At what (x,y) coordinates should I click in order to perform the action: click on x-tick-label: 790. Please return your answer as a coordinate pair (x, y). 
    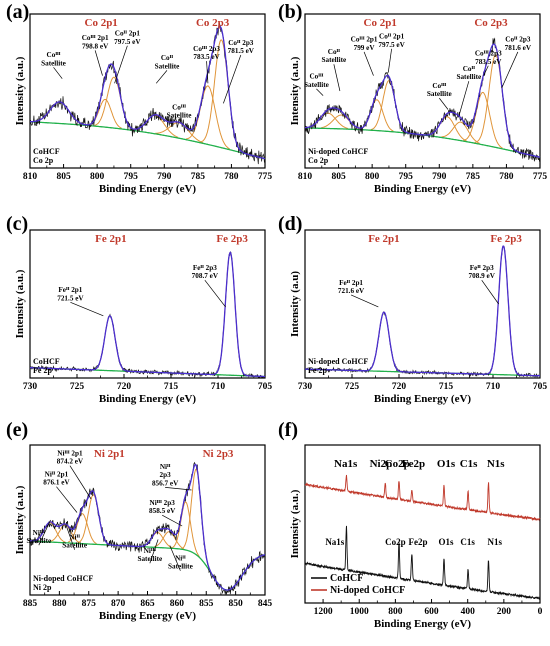
    Looking at the image, I should click on (164, 177).